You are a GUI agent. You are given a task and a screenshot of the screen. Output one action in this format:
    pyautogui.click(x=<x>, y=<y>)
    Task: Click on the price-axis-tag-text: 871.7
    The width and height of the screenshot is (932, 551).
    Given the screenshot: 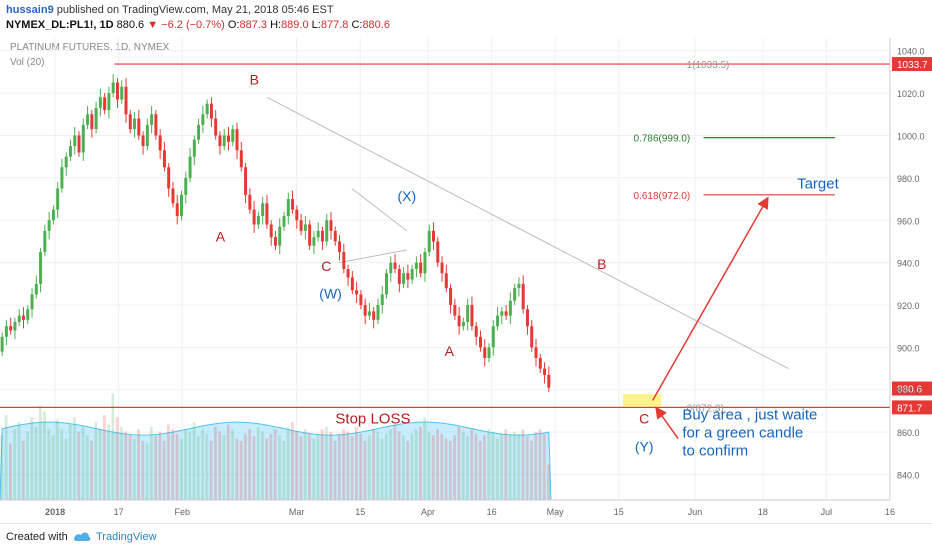 What is the action you would take?
    pyautogui.click(x=909, y=408)
    